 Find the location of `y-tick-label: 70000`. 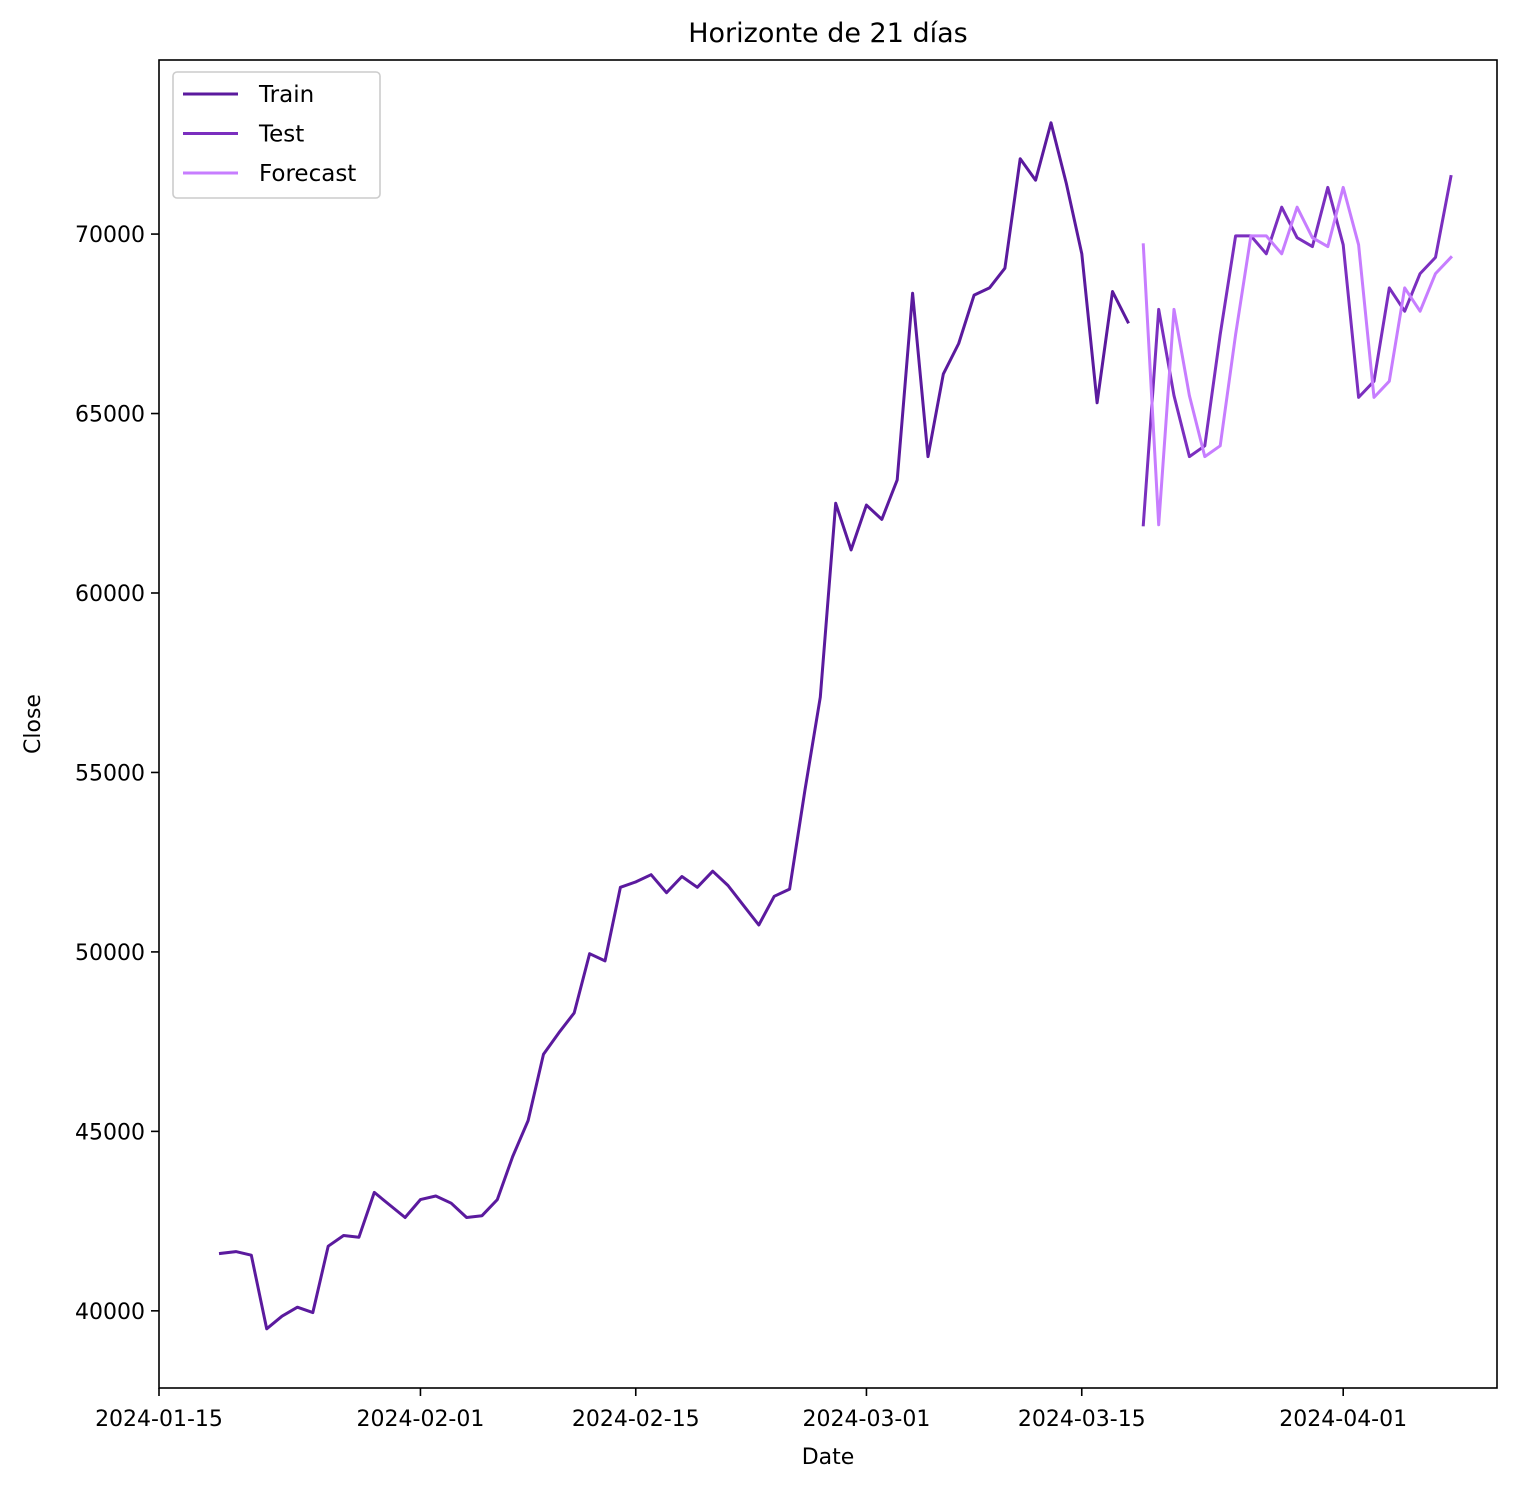

y-tick-label: 70000 is located at coordinates (110, 235).